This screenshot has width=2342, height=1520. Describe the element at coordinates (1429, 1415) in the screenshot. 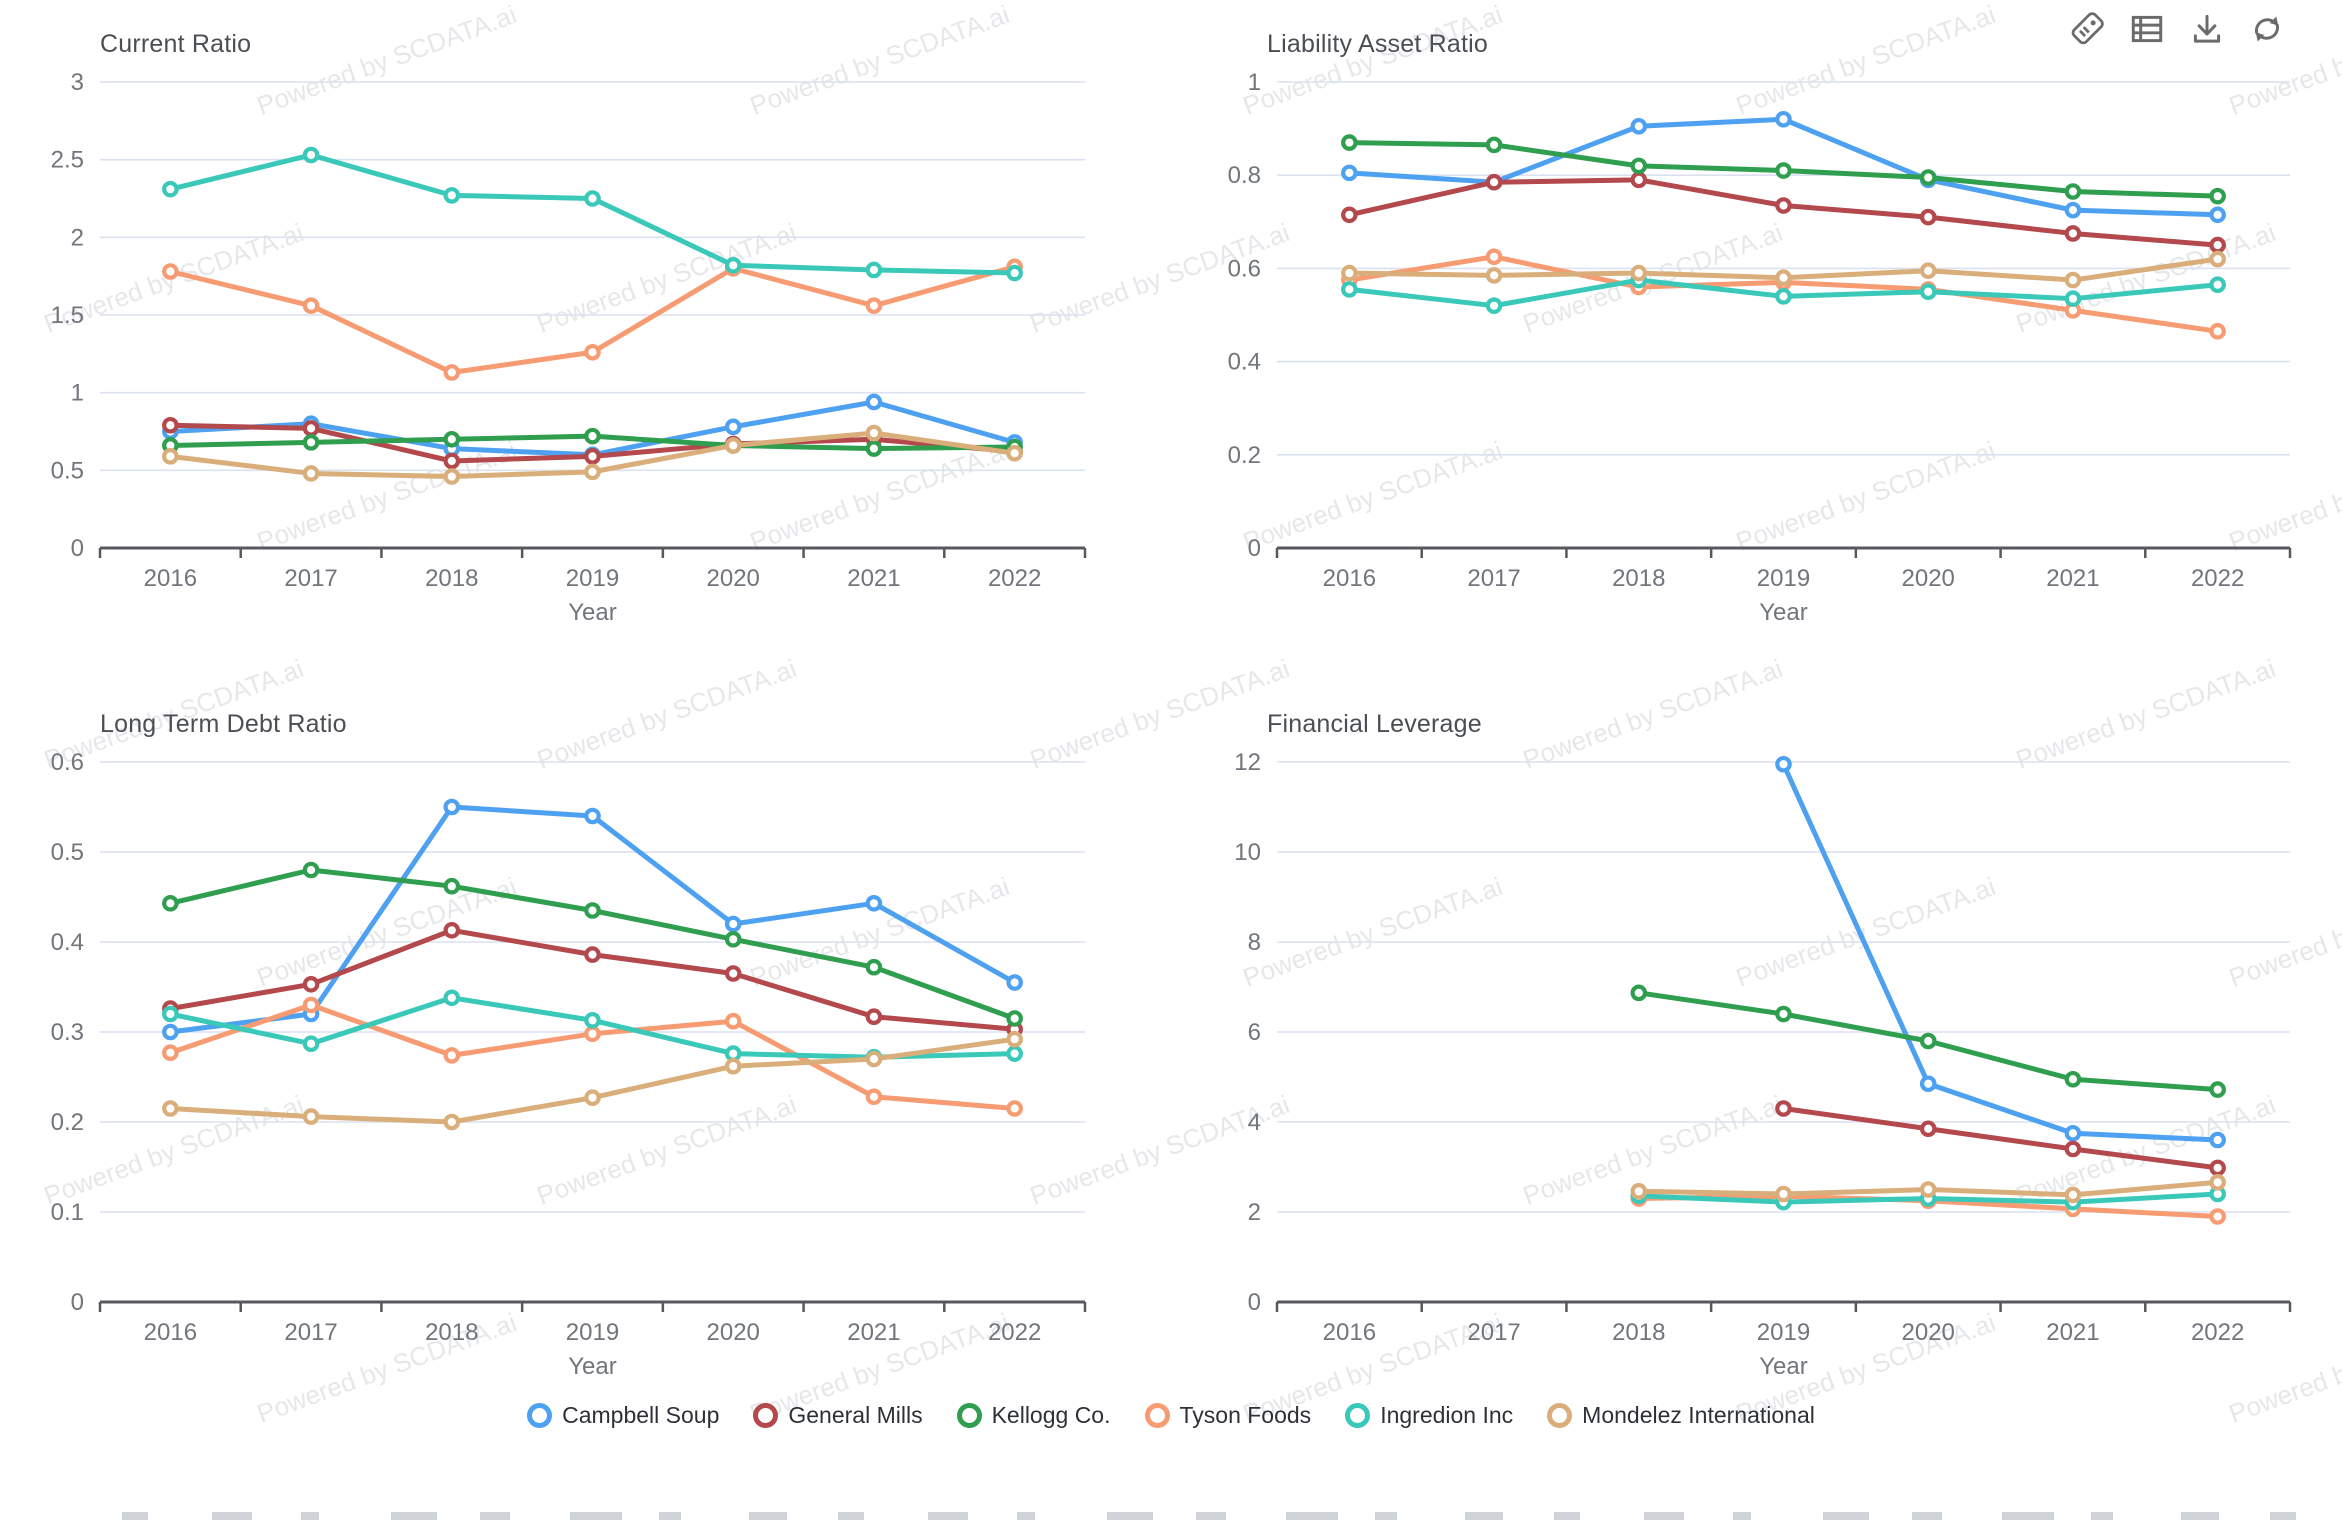

I see `legend-item-ingredion-inc: Ingredion Inc` at that location.